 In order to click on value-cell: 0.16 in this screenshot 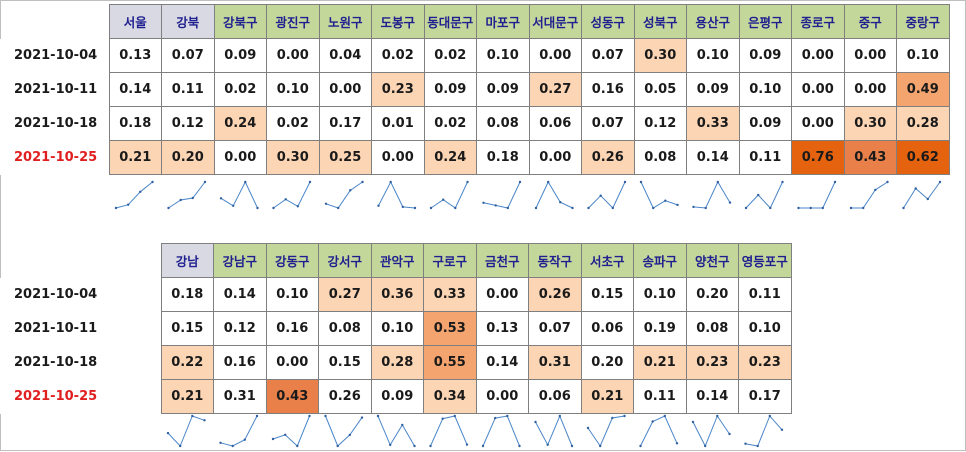, I will do `click(608, 89)`.